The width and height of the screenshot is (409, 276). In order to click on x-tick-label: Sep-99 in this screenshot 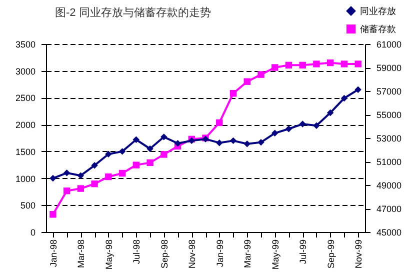, I will do `click(331, 254)`.